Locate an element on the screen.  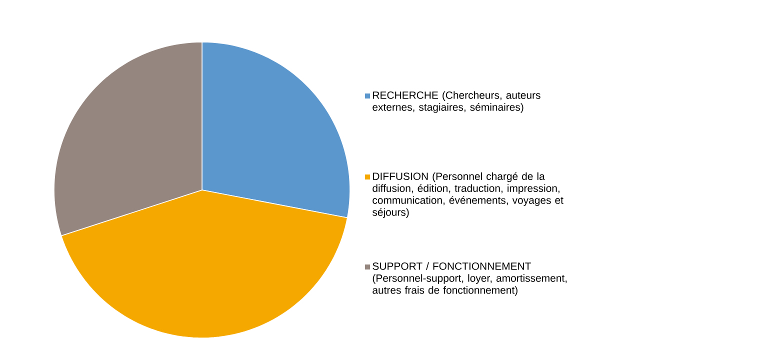
legend-label: RECHERCHE (Chercheurs, auteurs externes, stagiaires, séminaires) is located at coordinates (456, 102).